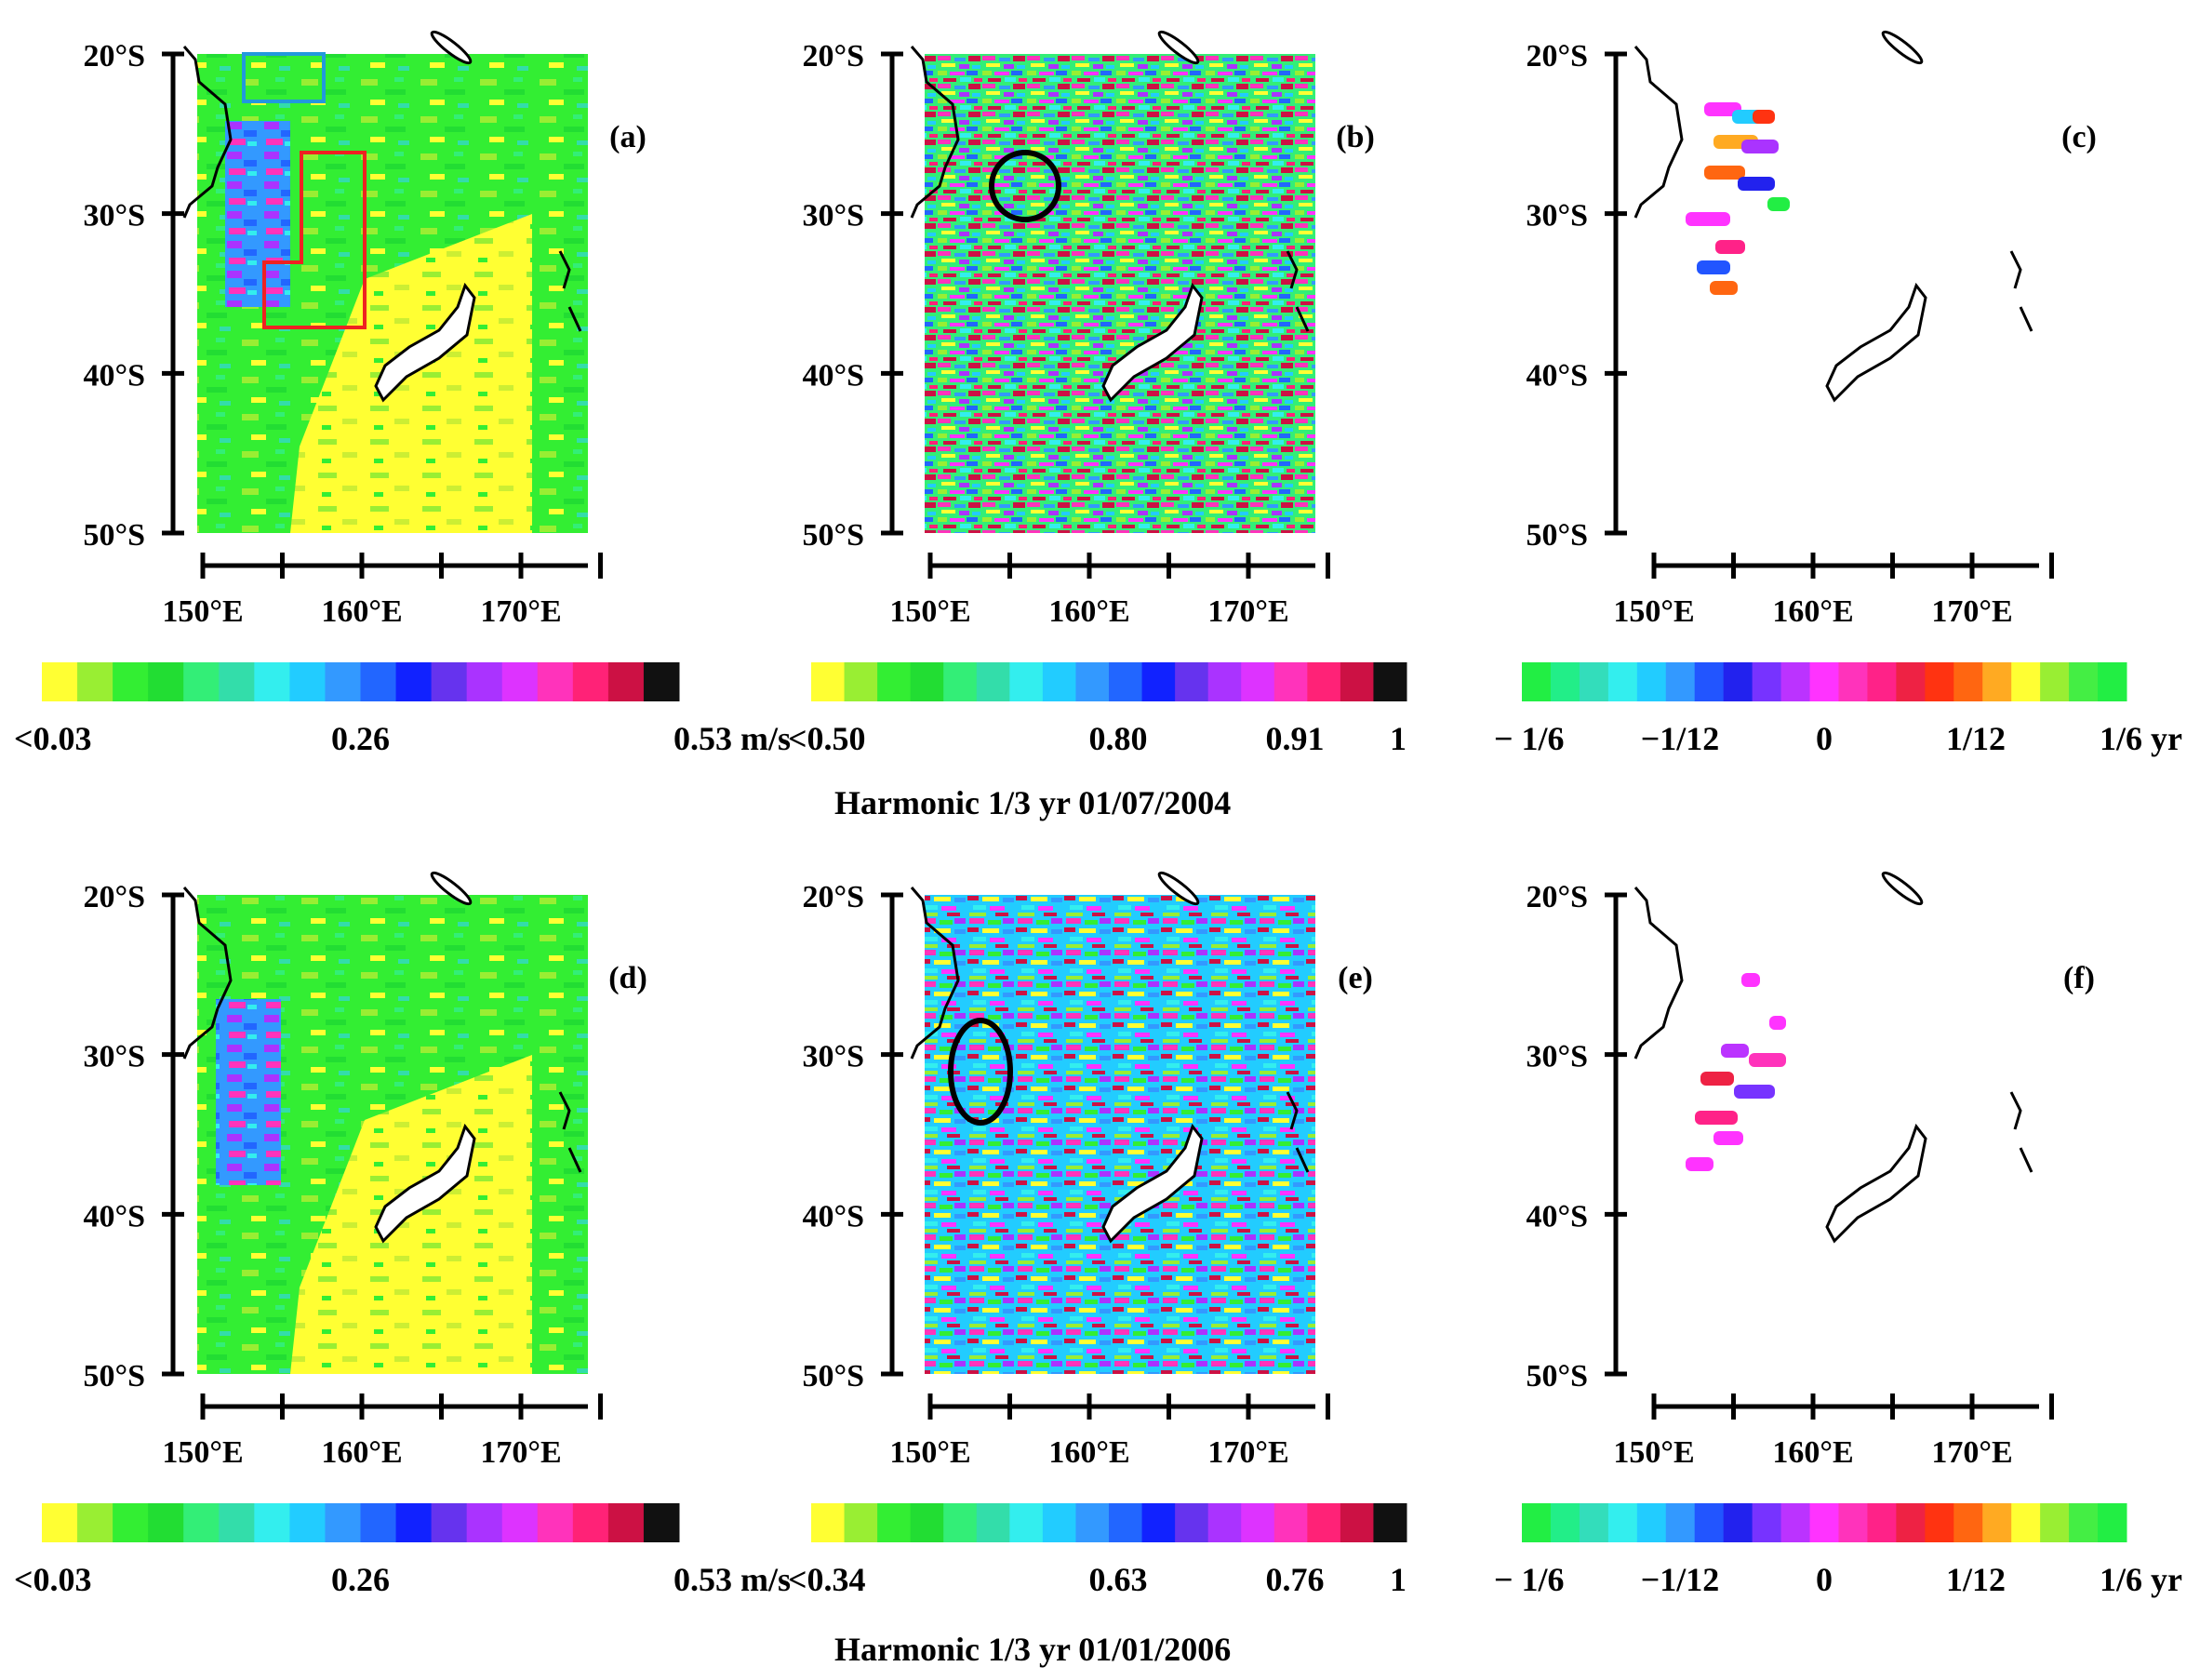  I want to click on colorbar-label: 1, so click(1398, 1579).